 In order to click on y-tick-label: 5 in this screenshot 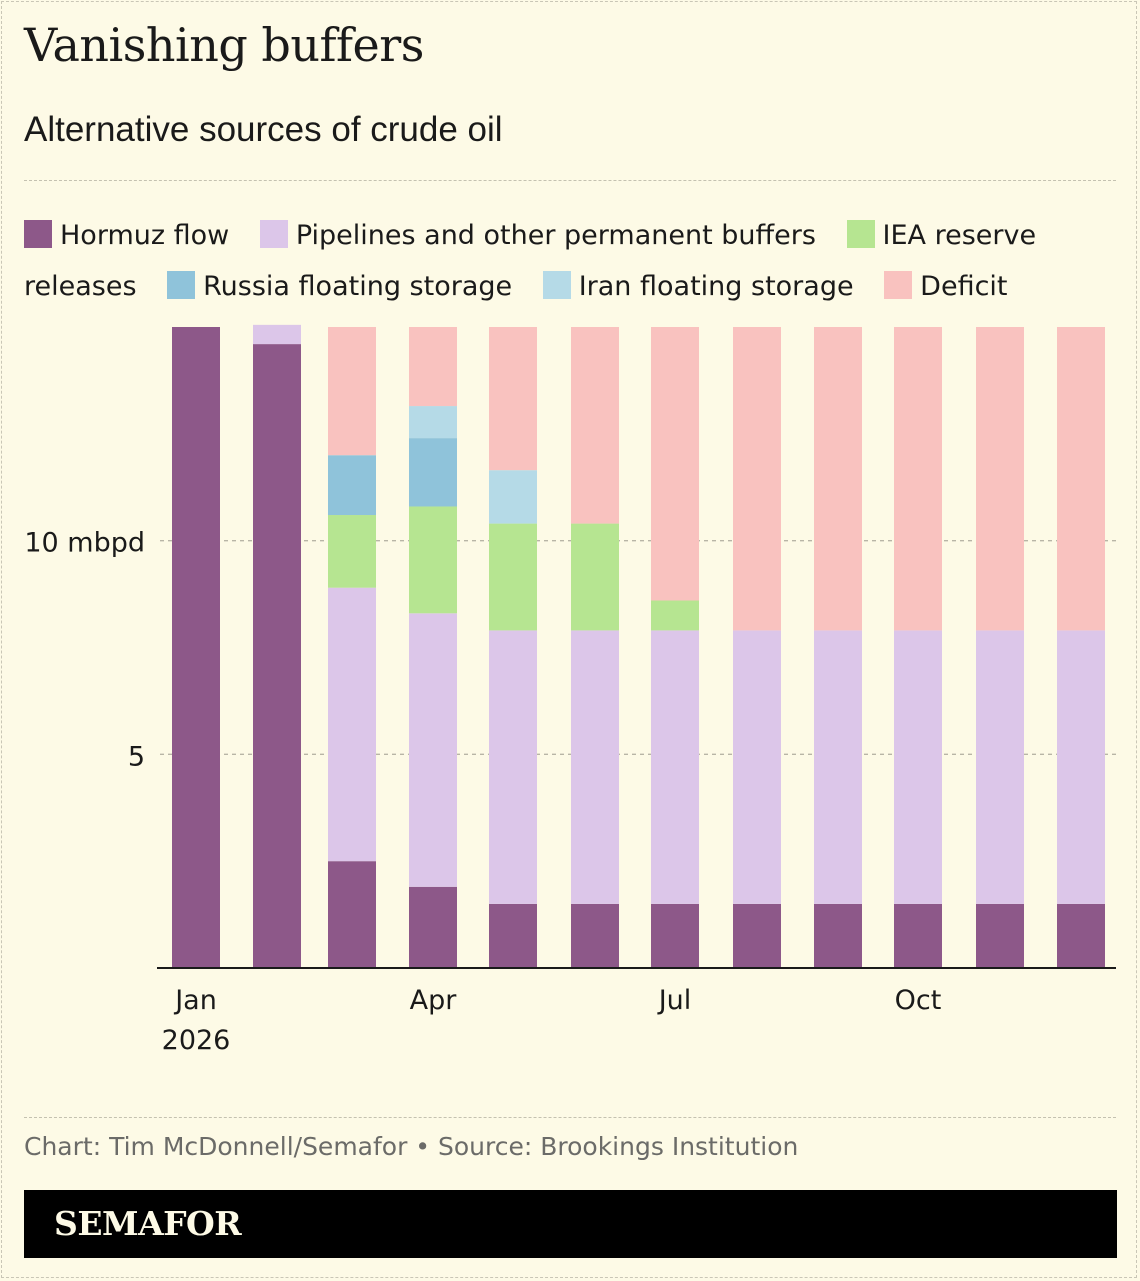, I will do `click(136, 756)`.